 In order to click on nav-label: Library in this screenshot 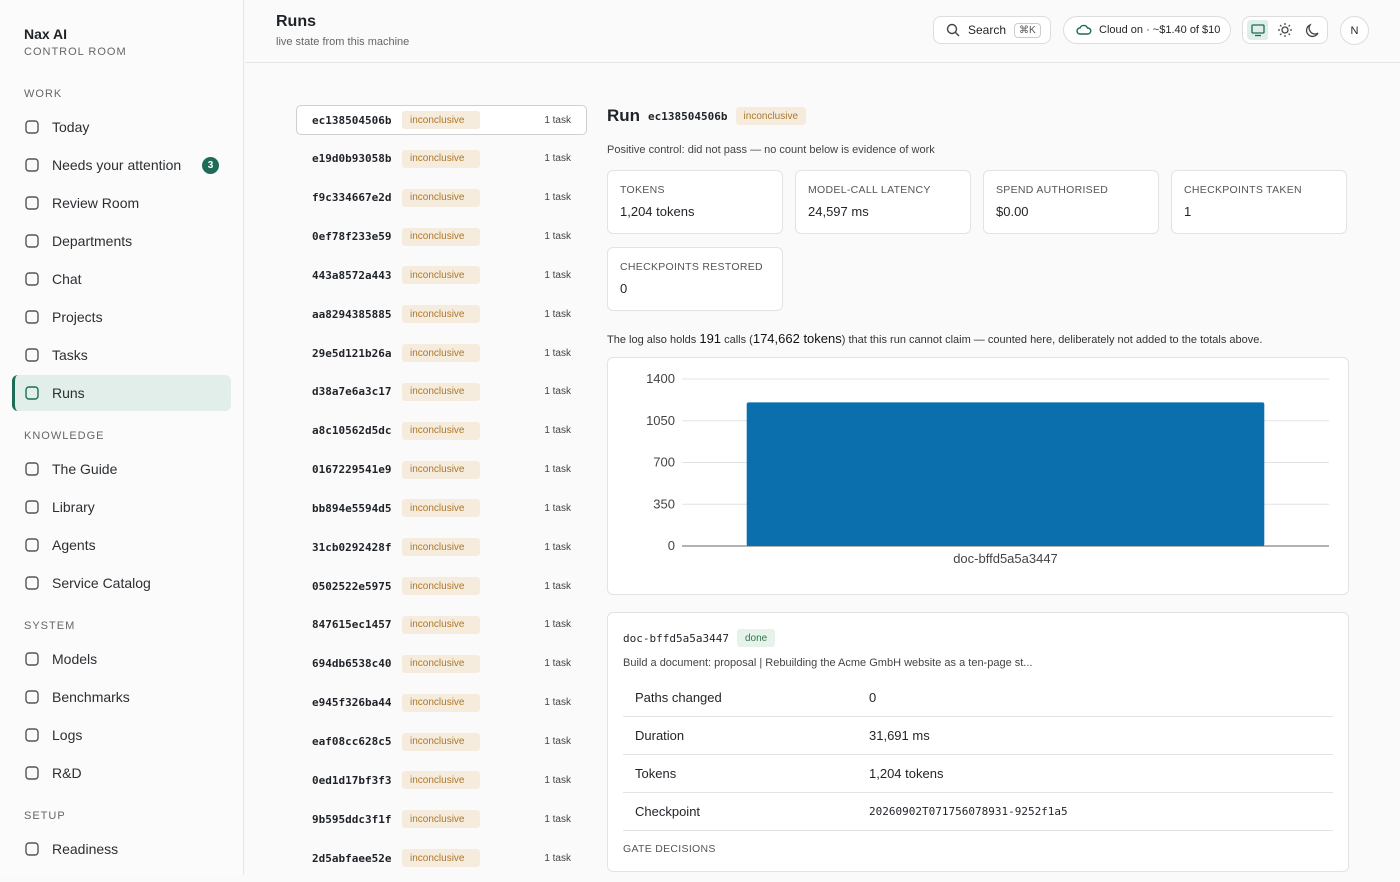, I will do `click(73, 507)`.